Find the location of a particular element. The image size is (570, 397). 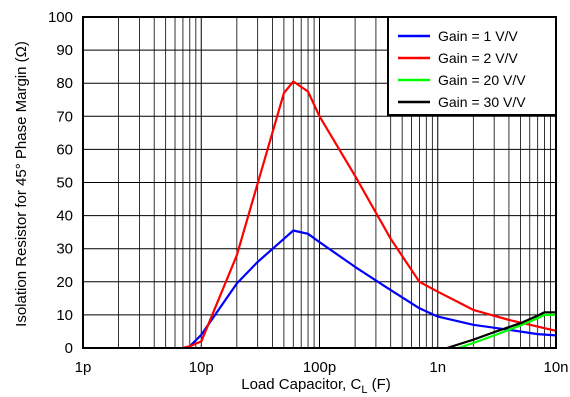

x-axis-label-unit: (F) is located at coordinates (378, 384).